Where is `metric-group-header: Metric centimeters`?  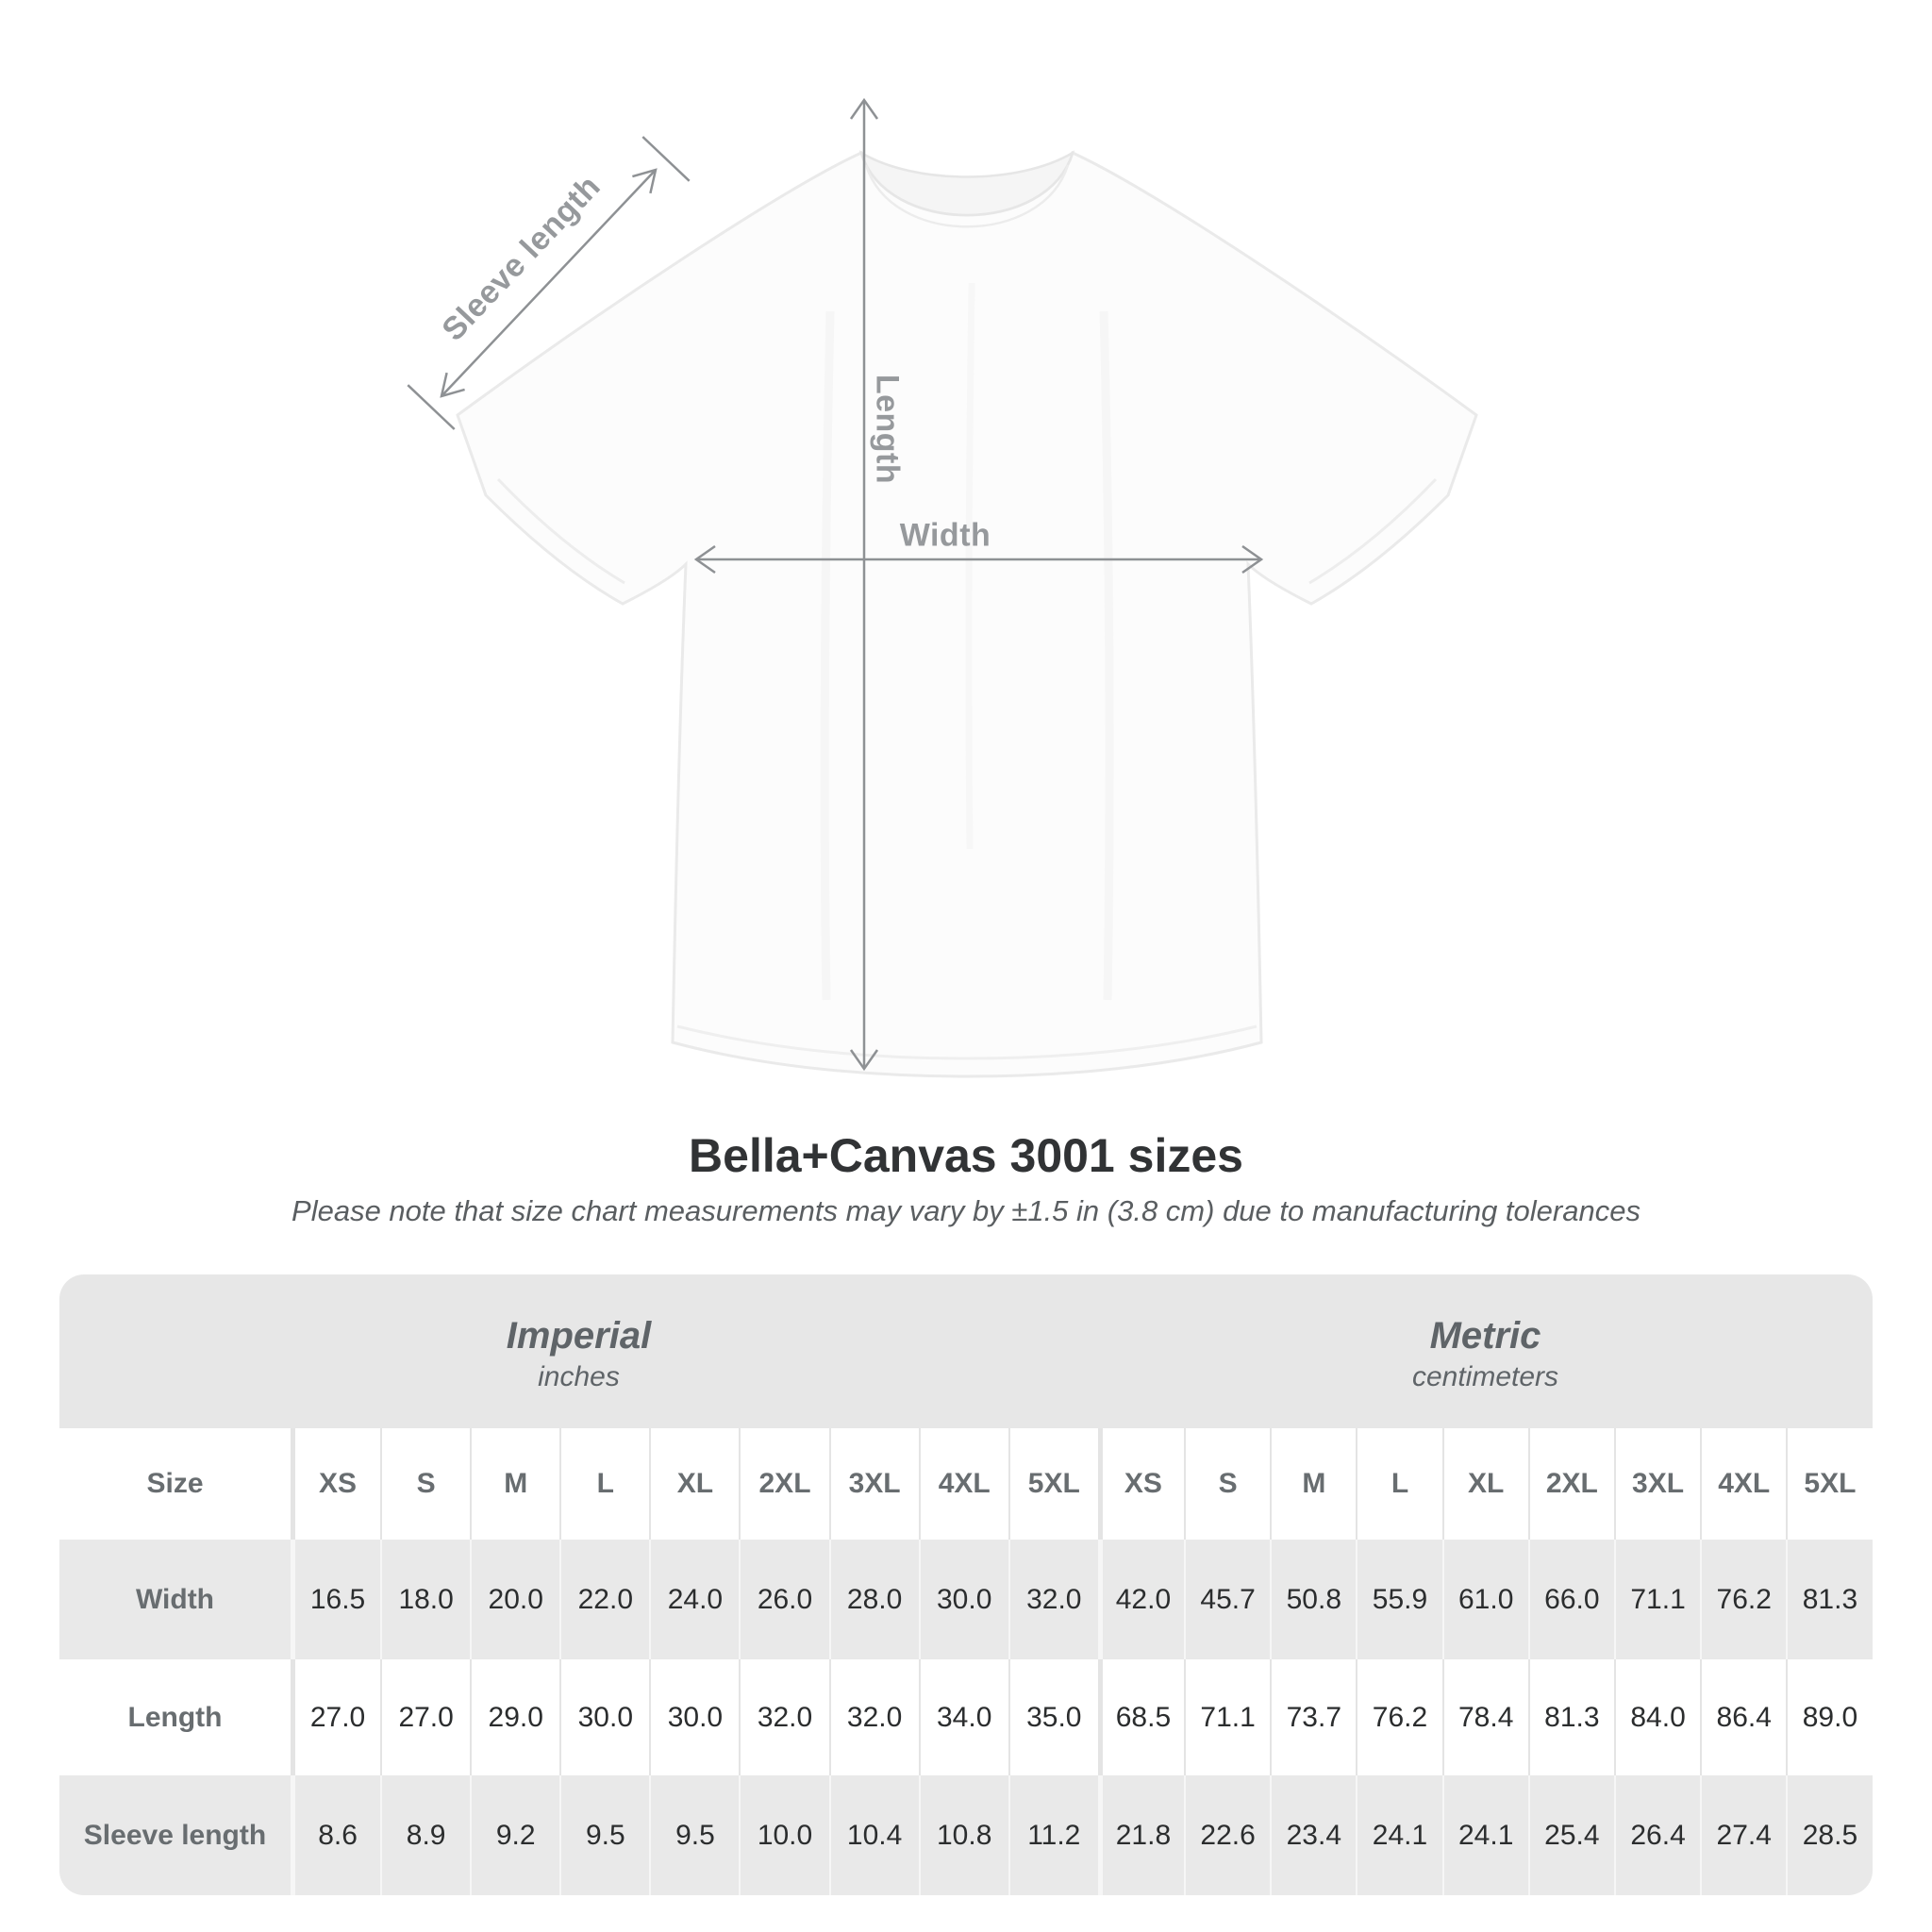
metric-group-header: Metric centimeters is located at coordinates (1486, 1351).